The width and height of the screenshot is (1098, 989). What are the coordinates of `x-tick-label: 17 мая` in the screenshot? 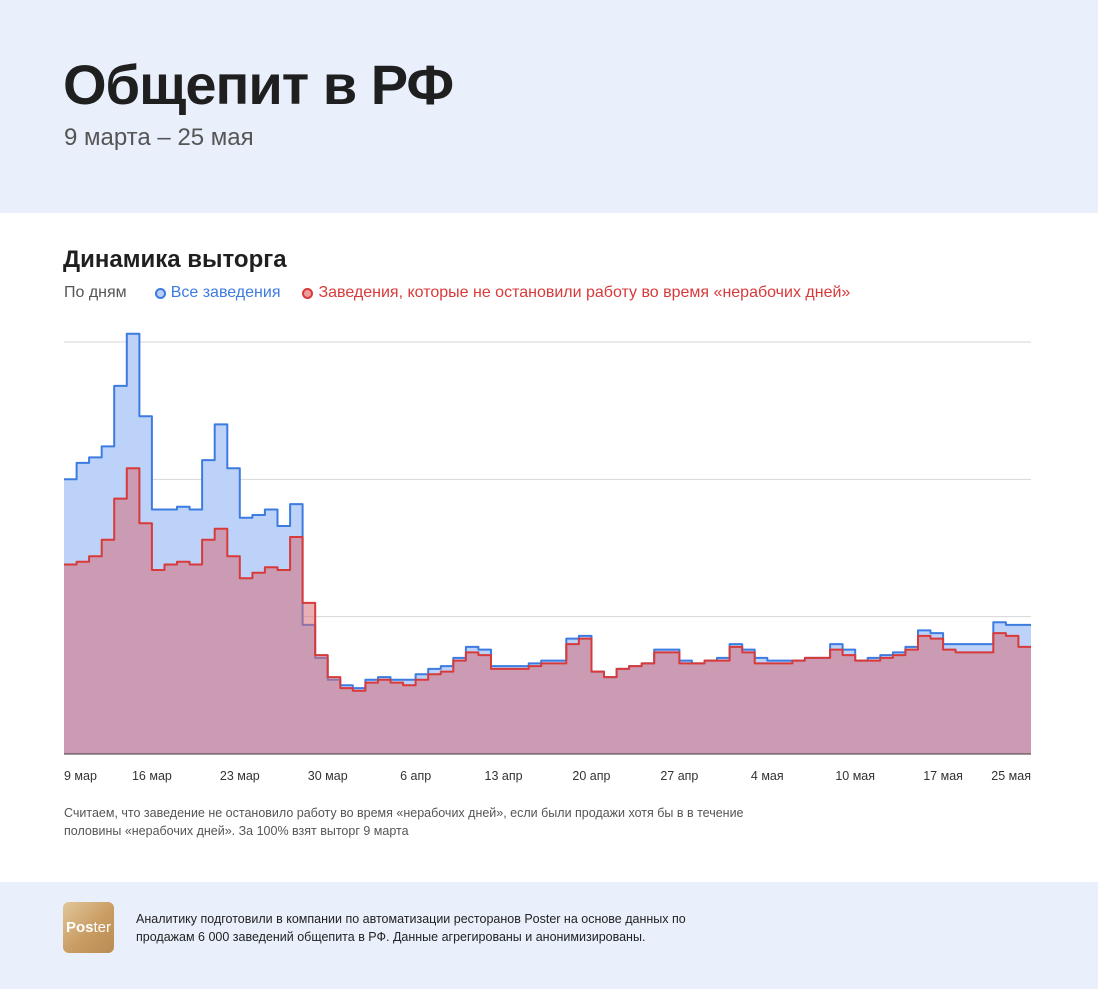 It's located at (943, 776).